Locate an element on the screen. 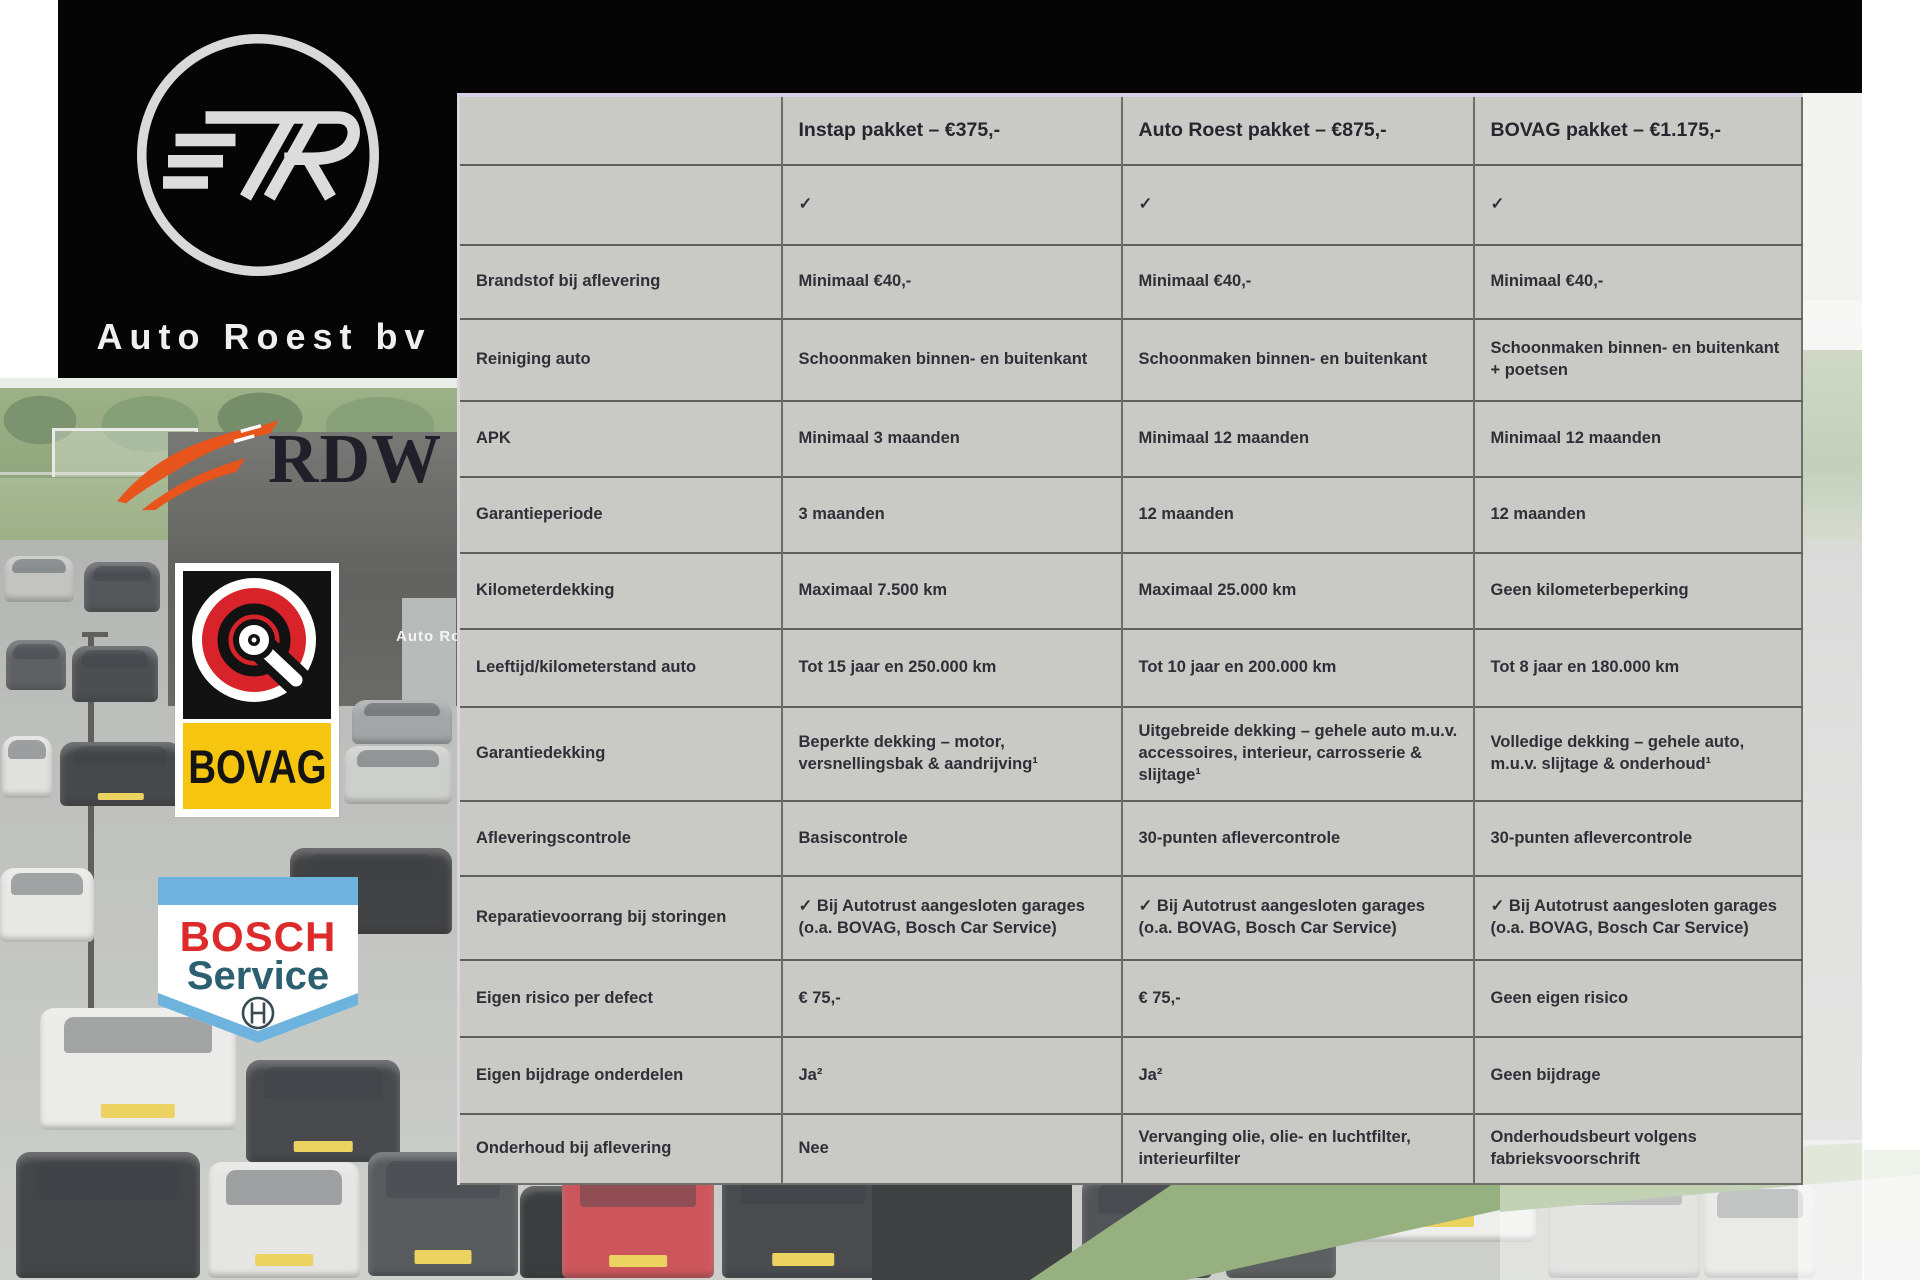  table-row: ✓ ✓ ✓ is located at coordinates (1130, 205).